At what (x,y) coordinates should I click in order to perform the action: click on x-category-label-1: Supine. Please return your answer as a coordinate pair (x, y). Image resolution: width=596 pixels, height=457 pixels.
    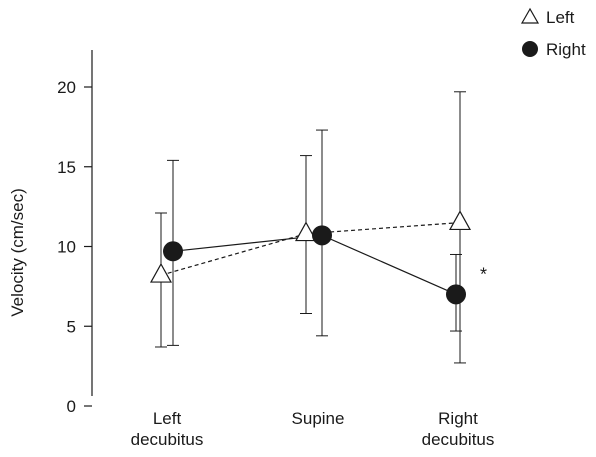
    Looking at the image, I should click on (318, 418).